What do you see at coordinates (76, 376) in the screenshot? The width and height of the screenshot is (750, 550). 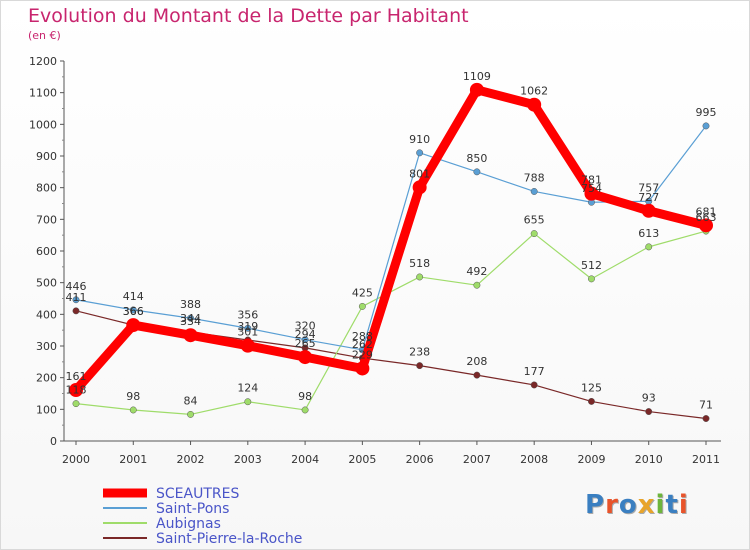 I see `data-label: 161` at bounding box center [76, 376].